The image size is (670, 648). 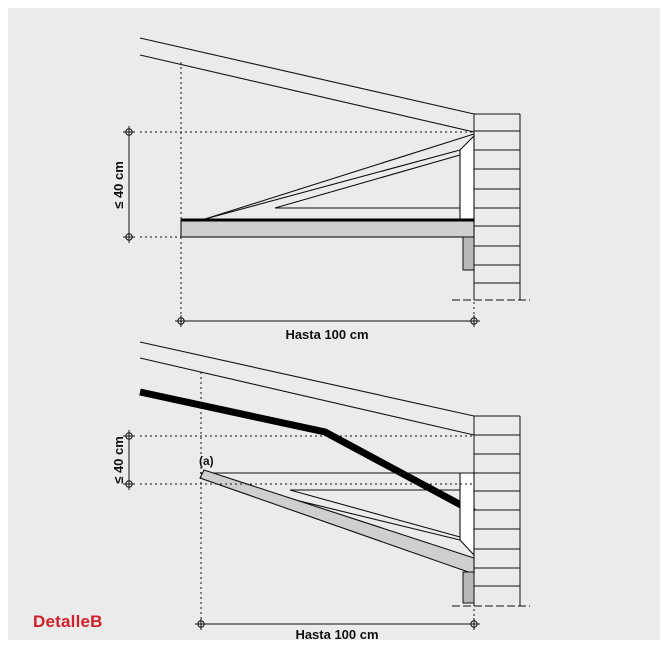 I want to click on bottom-heavy-profile-line, so click(x=307, y=452).